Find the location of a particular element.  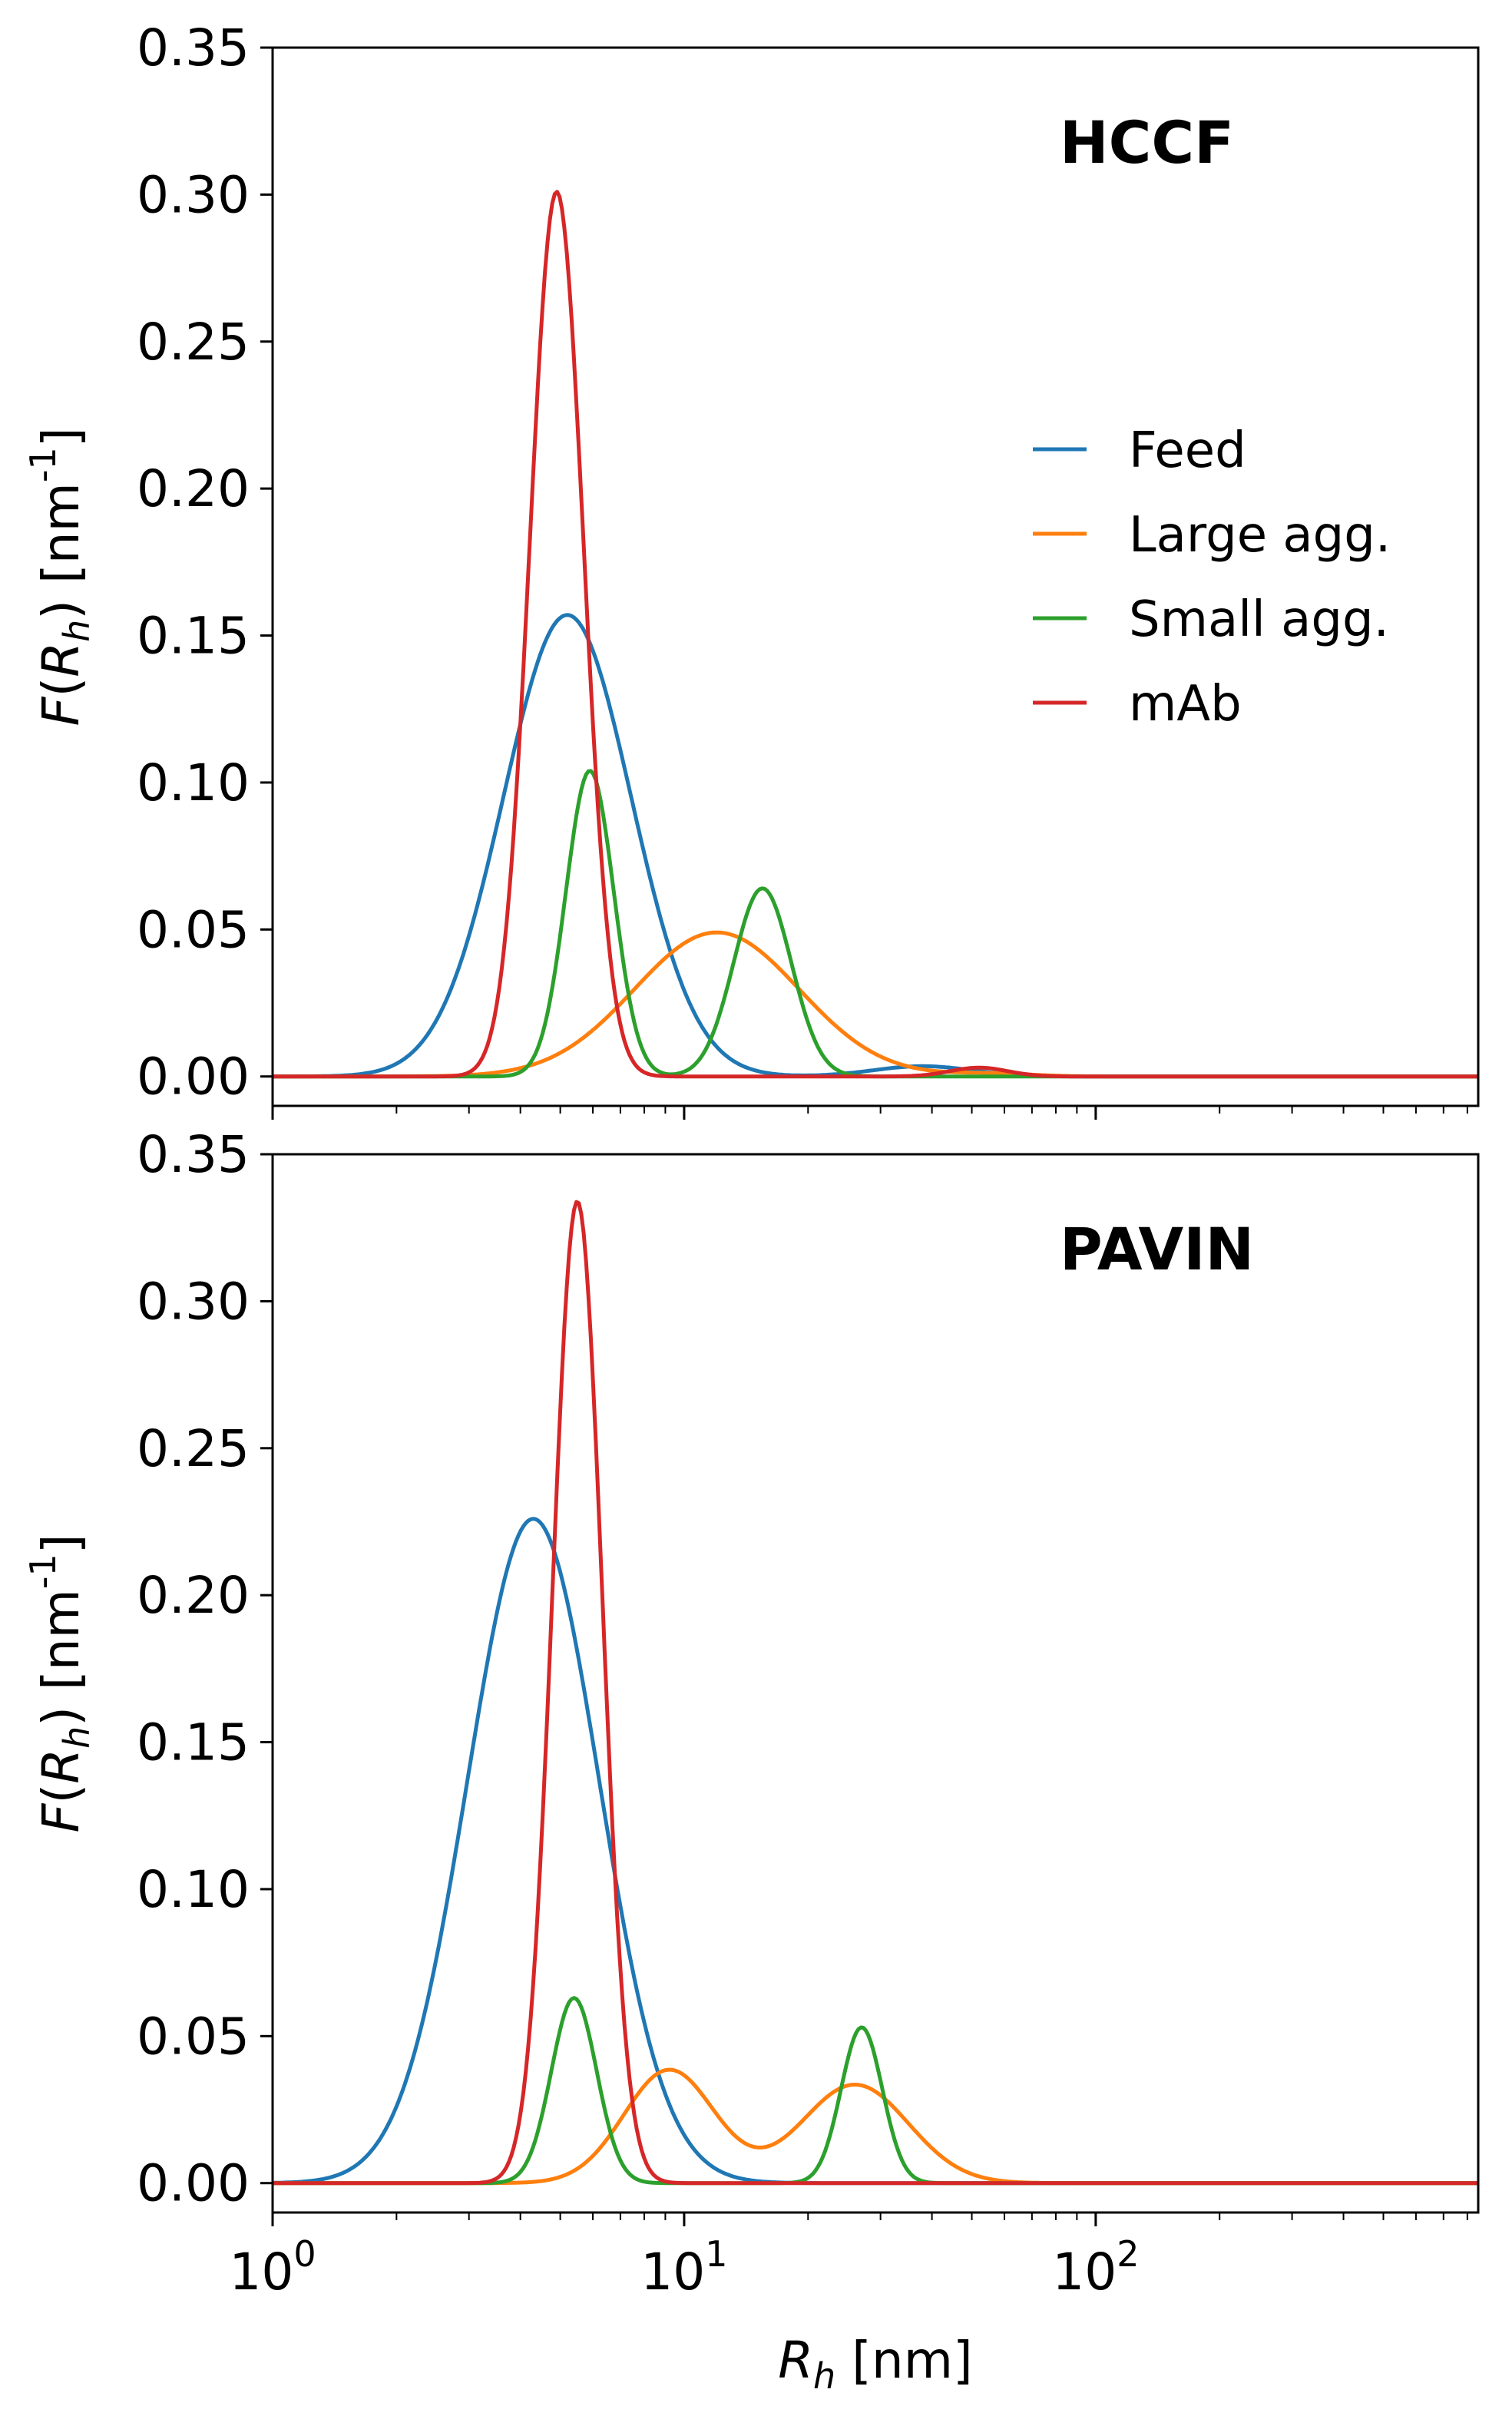

x-tick-label: 10² is located at coordinates (1095, 2267).